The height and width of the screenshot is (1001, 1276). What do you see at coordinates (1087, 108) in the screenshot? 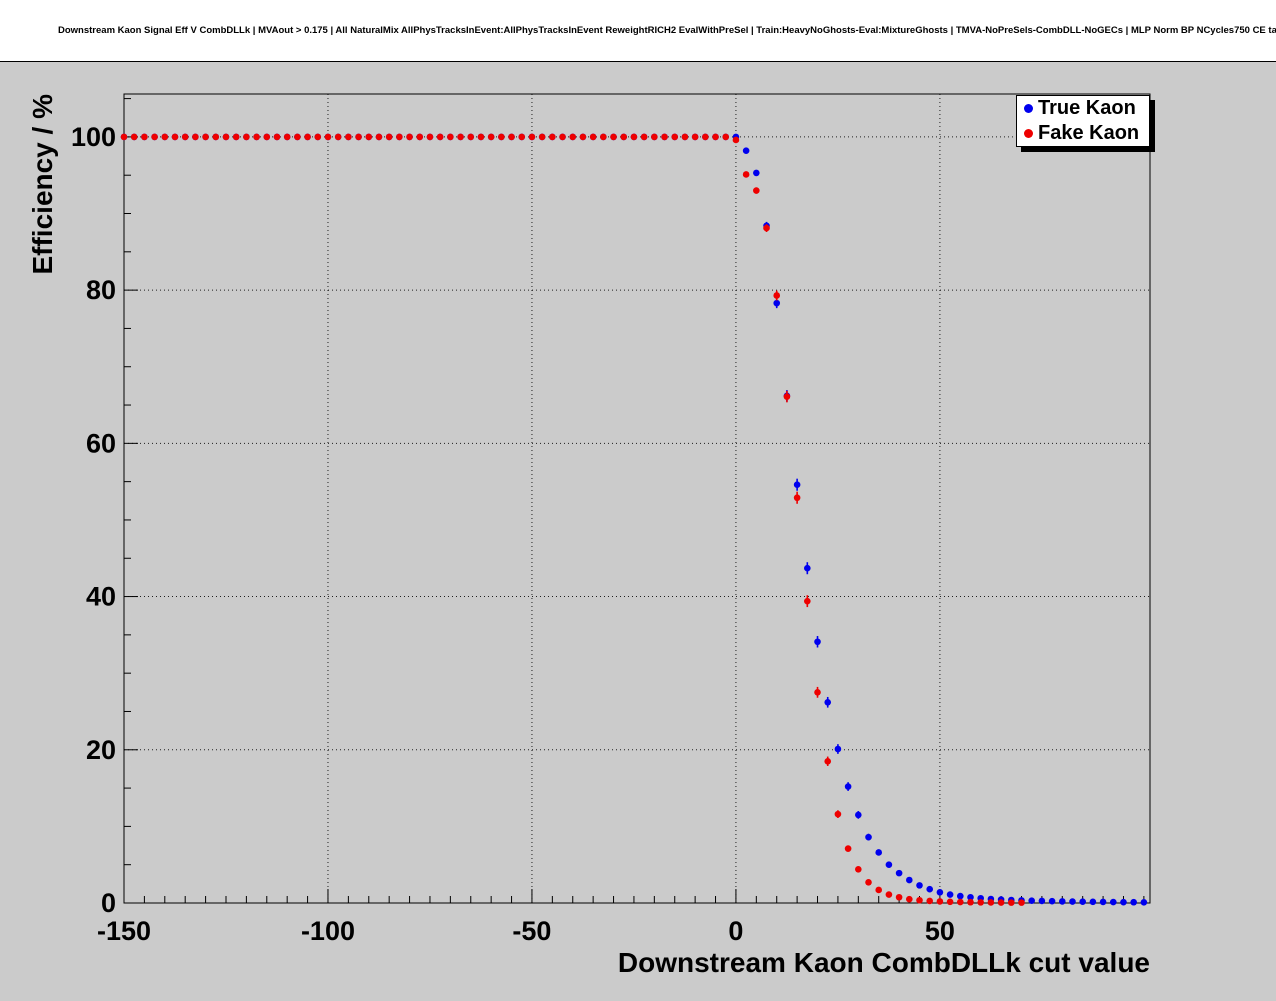
I see `legend-label-true-kaon: True Kaon` at bounding box center [1087, 108].